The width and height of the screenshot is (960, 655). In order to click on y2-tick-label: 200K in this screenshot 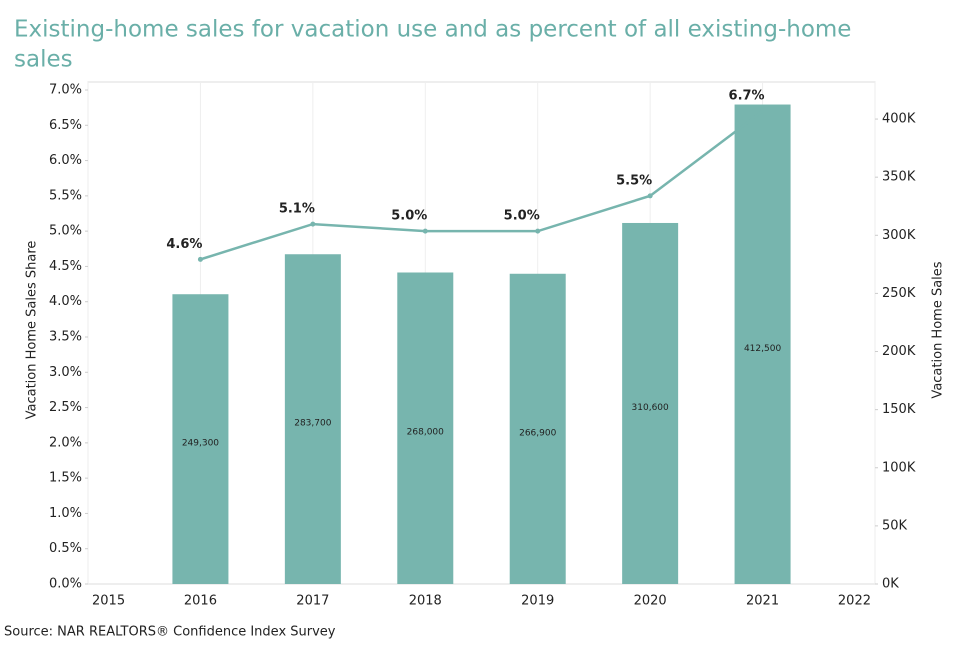, I will do `click(899, 351)`.